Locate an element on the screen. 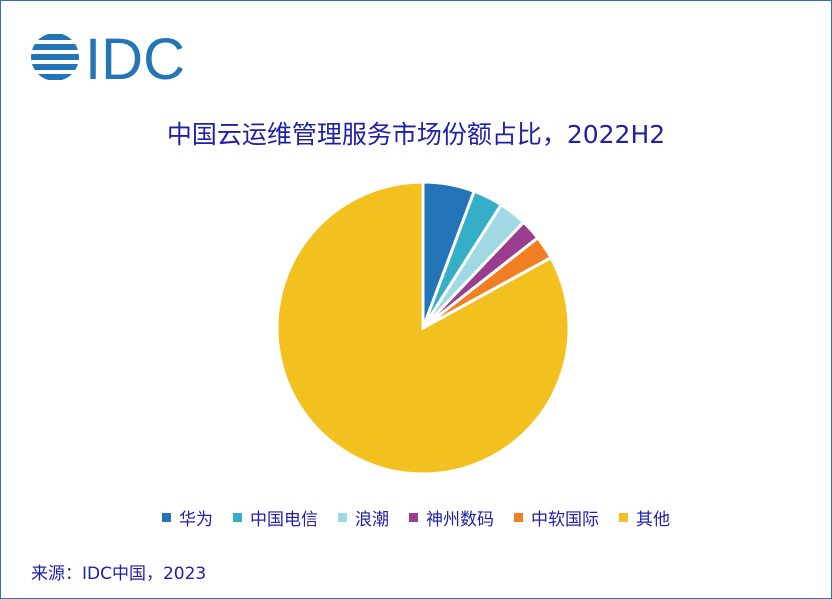 The width and height of the screenshot is (832, 599). legend-label: 神州数码 is located at coordinates (460, 520).